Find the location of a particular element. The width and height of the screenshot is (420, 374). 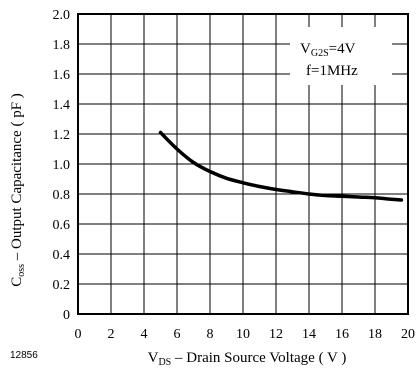

y-tick-label: 1.8 is located at coordinates (62, 45).